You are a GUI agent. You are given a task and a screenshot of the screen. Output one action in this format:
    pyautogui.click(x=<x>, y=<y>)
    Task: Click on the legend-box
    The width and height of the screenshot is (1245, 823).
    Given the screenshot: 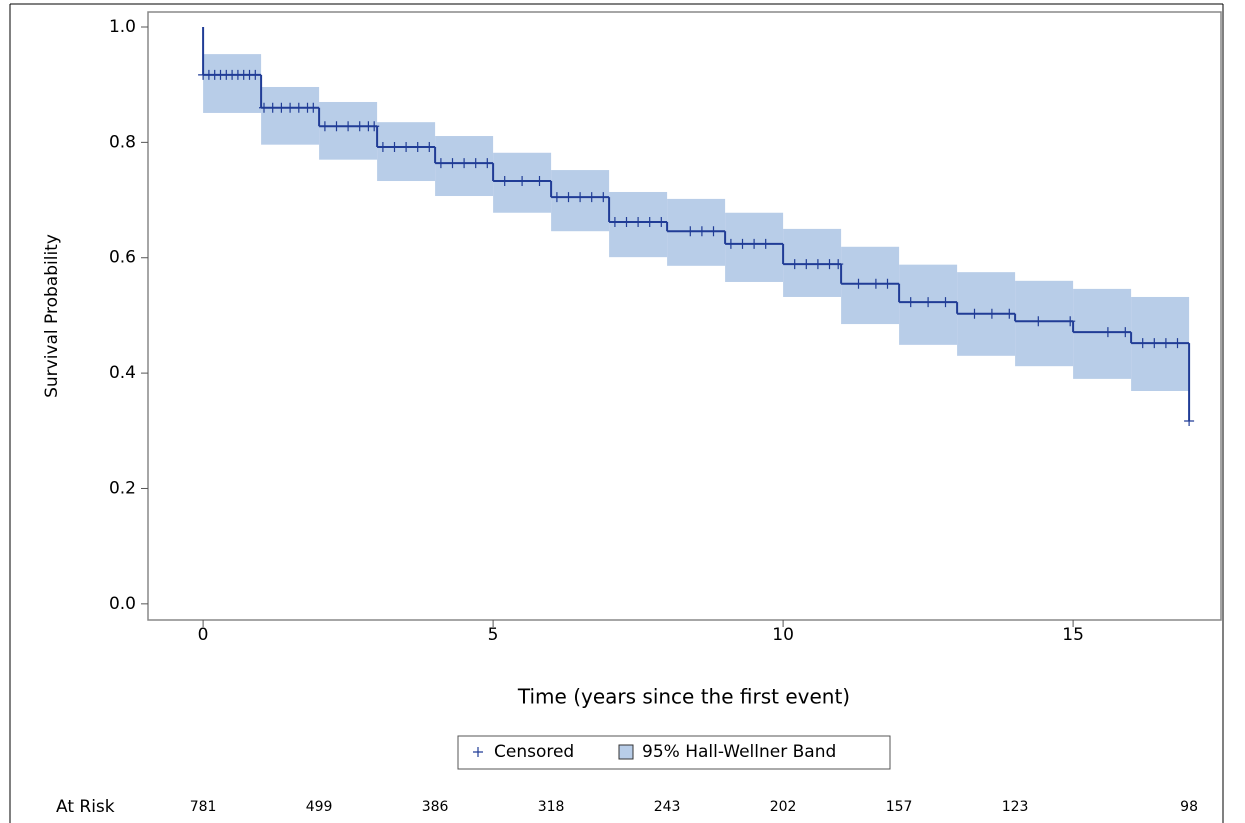 What is the action you would take?
    pyautogui.click(x=674, y=752)
    